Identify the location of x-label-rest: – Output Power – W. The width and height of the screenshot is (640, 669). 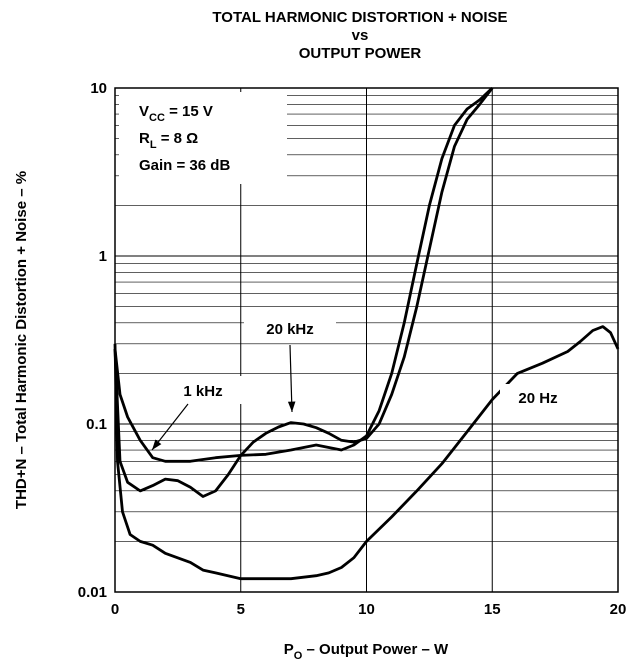
(375, 649).